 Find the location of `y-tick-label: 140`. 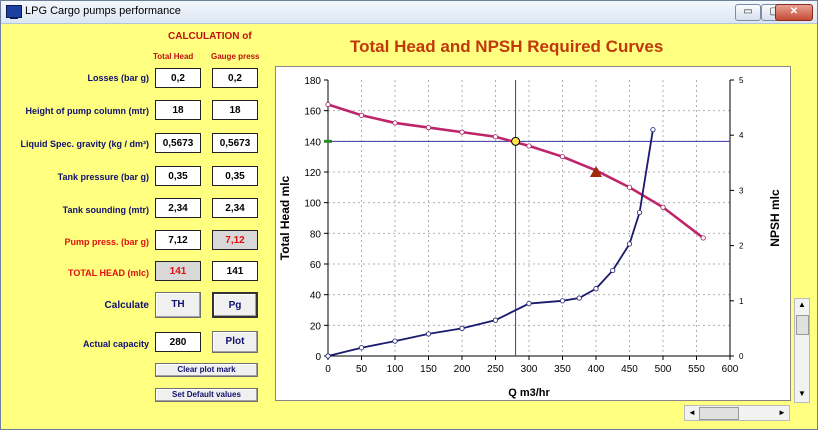

y-tick-label: 140 is located at coordinates (312, 142).